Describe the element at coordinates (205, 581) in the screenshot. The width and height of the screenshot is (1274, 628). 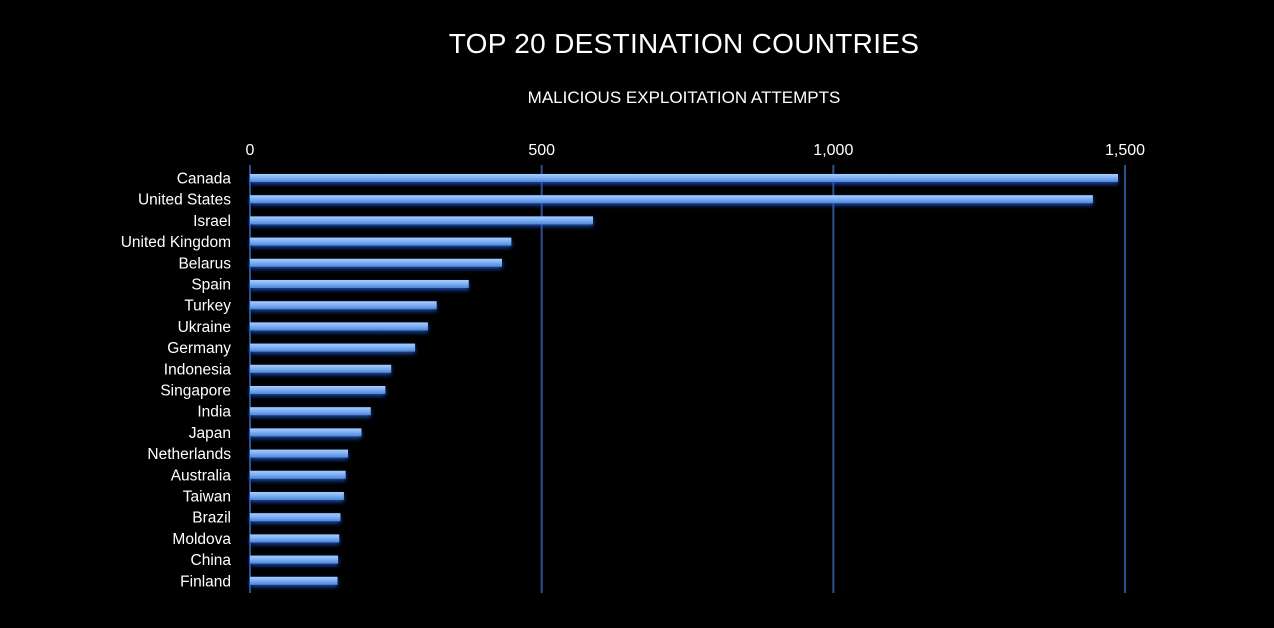
I see `category-label: Finland` at that location.